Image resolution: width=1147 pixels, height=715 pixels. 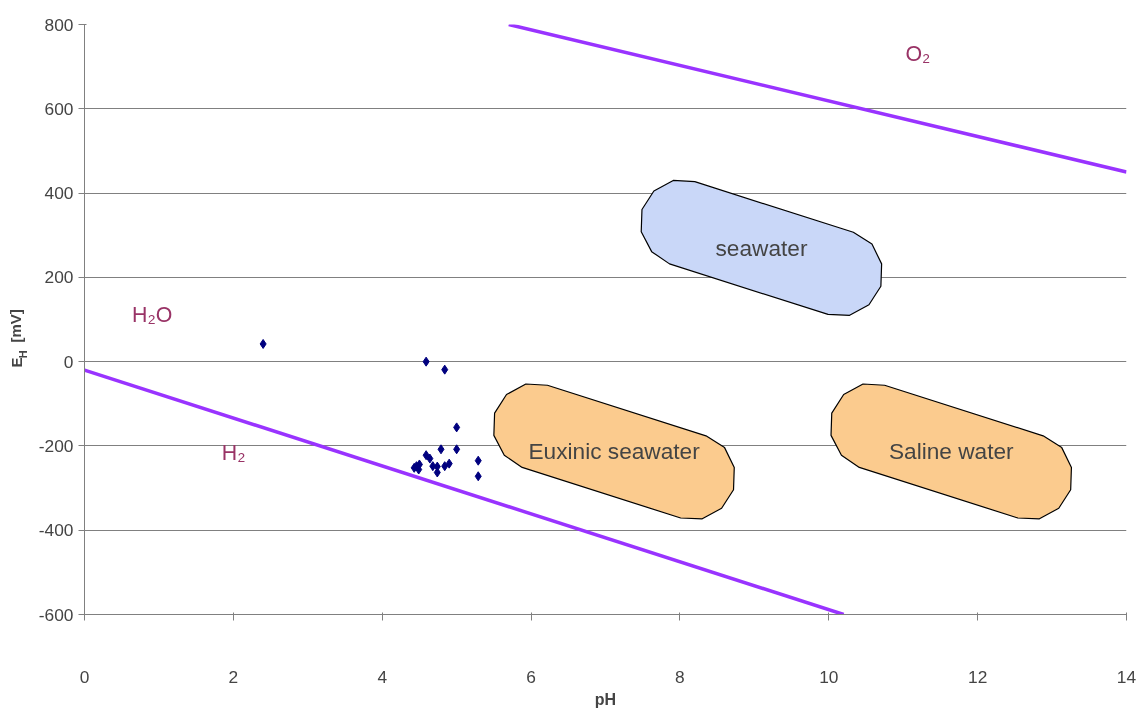 I want to click on x-tick-label: 0, so click(x=84, y=676).